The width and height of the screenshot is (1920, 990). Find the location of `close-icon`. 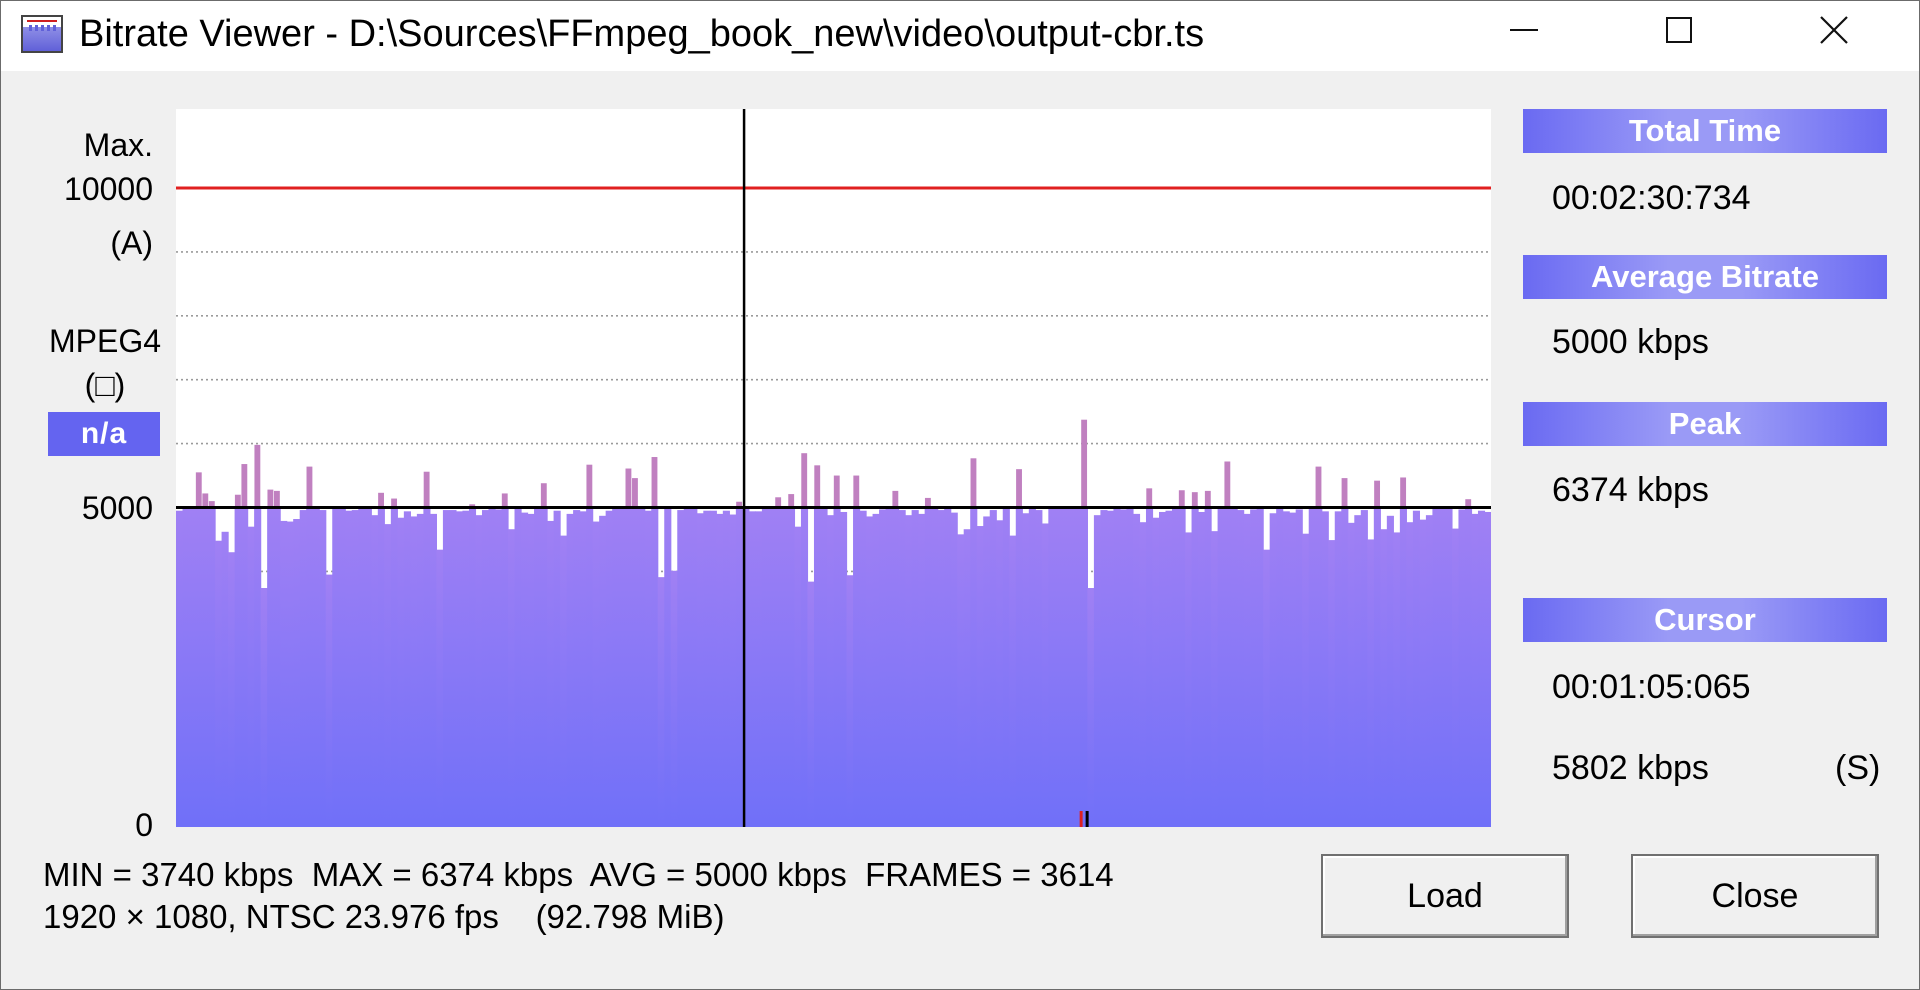

close-icon is located at coordinates (1833, 30).